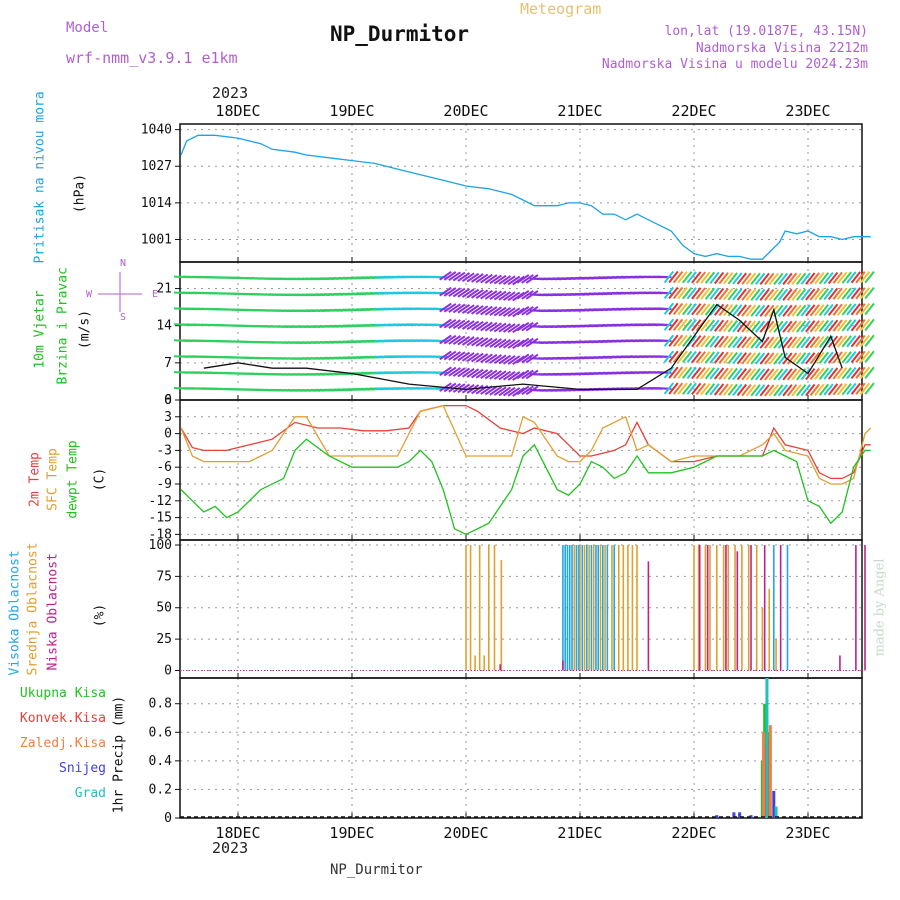 This screenshot has height=900, width=900. I want to click on y-tick-label: -9, so click(164, 484).